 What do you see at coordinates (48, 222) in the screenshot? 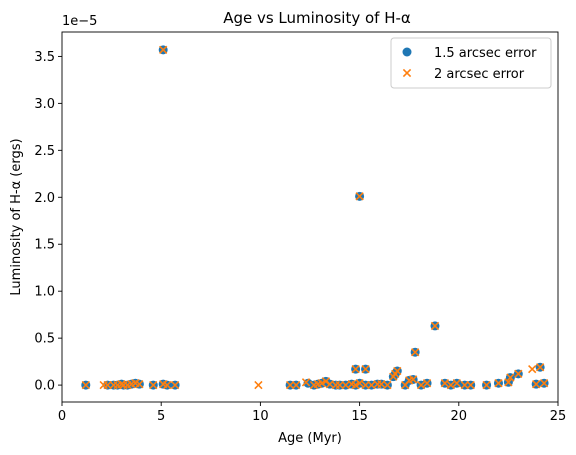
I see `y-axis: 0.0 0.5 1.0 1.5 2.0 2.5 3.0 3.5` at bounding box center [48, 222].